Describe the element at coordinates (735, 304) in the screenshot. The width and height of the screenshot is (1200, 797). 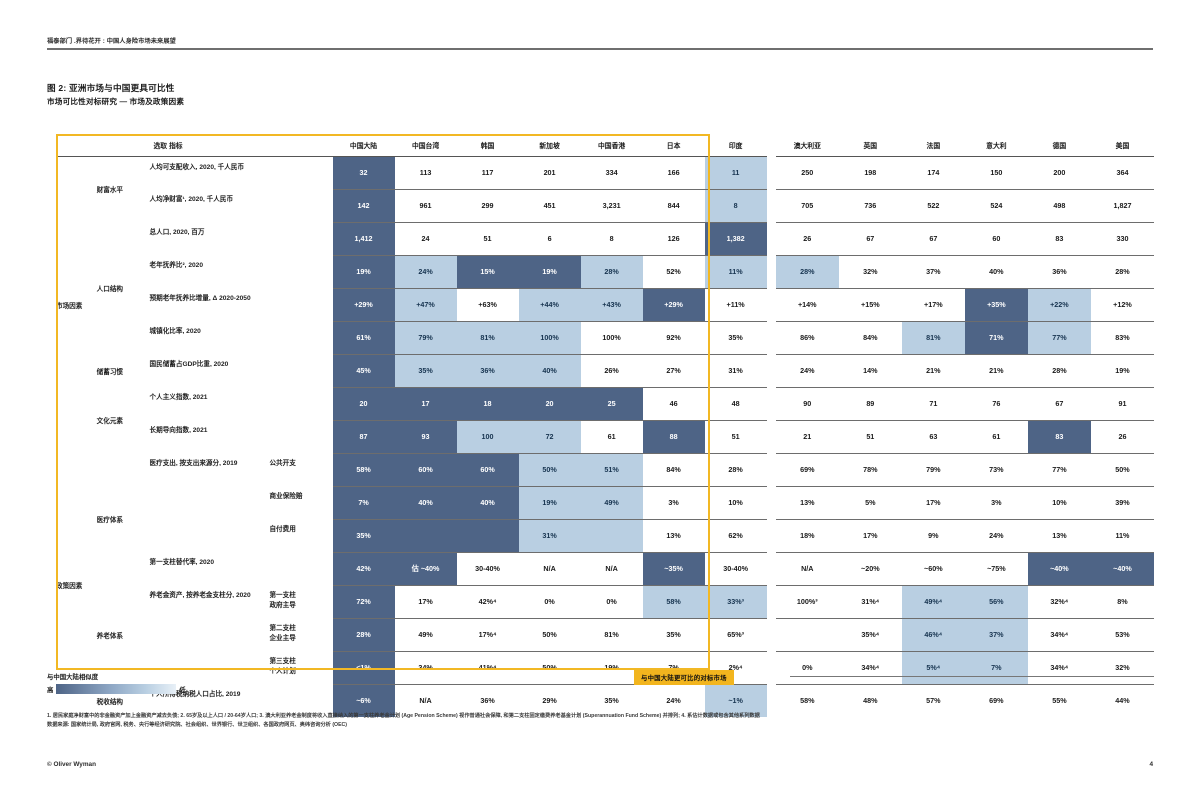
I see `value-cell-asia: +11%` at that location.